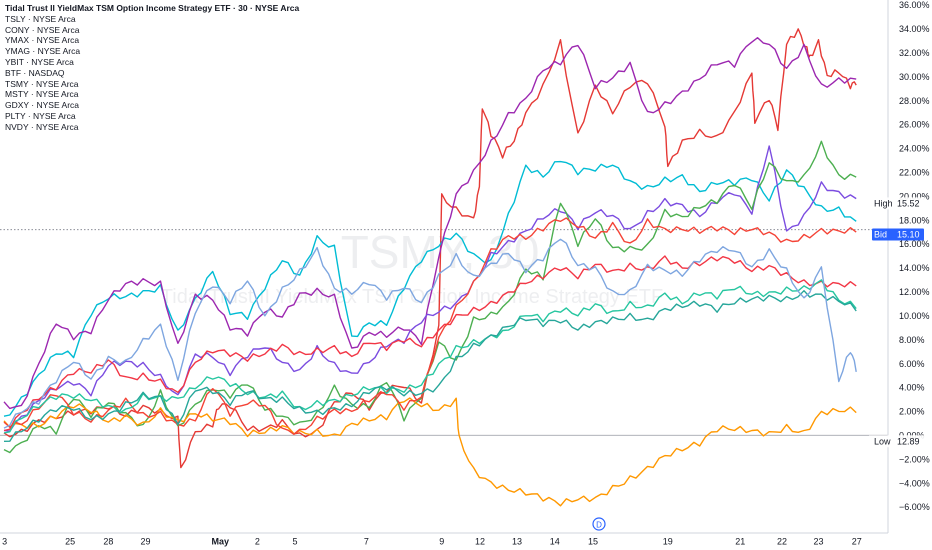  I want to click on legend-item-ymax: YMAX · NYSE Arca, so click(42, 40).